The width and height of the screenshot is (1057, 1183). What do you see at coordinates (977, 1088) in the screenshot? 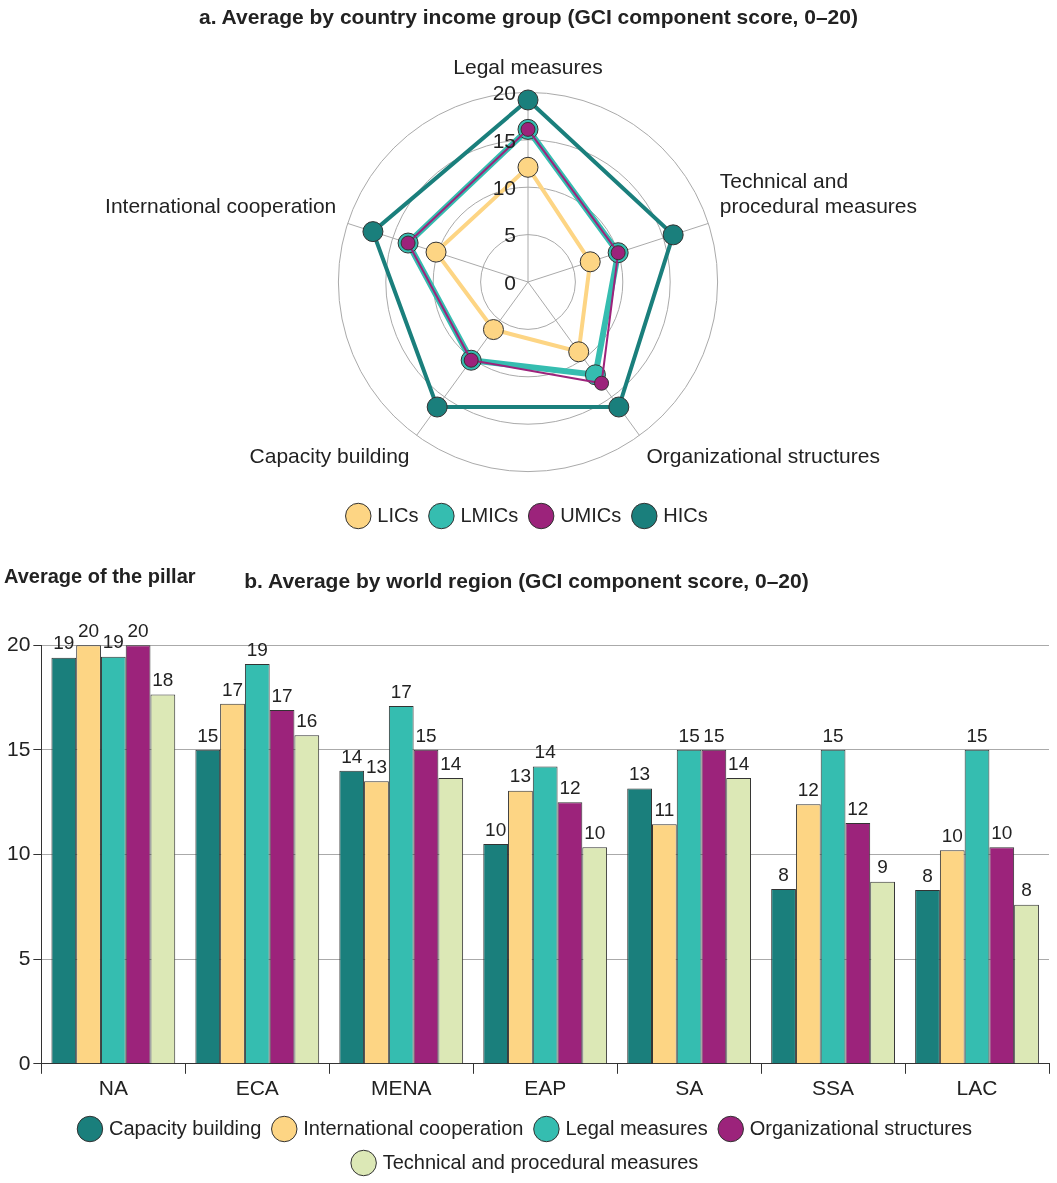
I see `x-tick-label: LAC` at bounding box center [977, 1088].